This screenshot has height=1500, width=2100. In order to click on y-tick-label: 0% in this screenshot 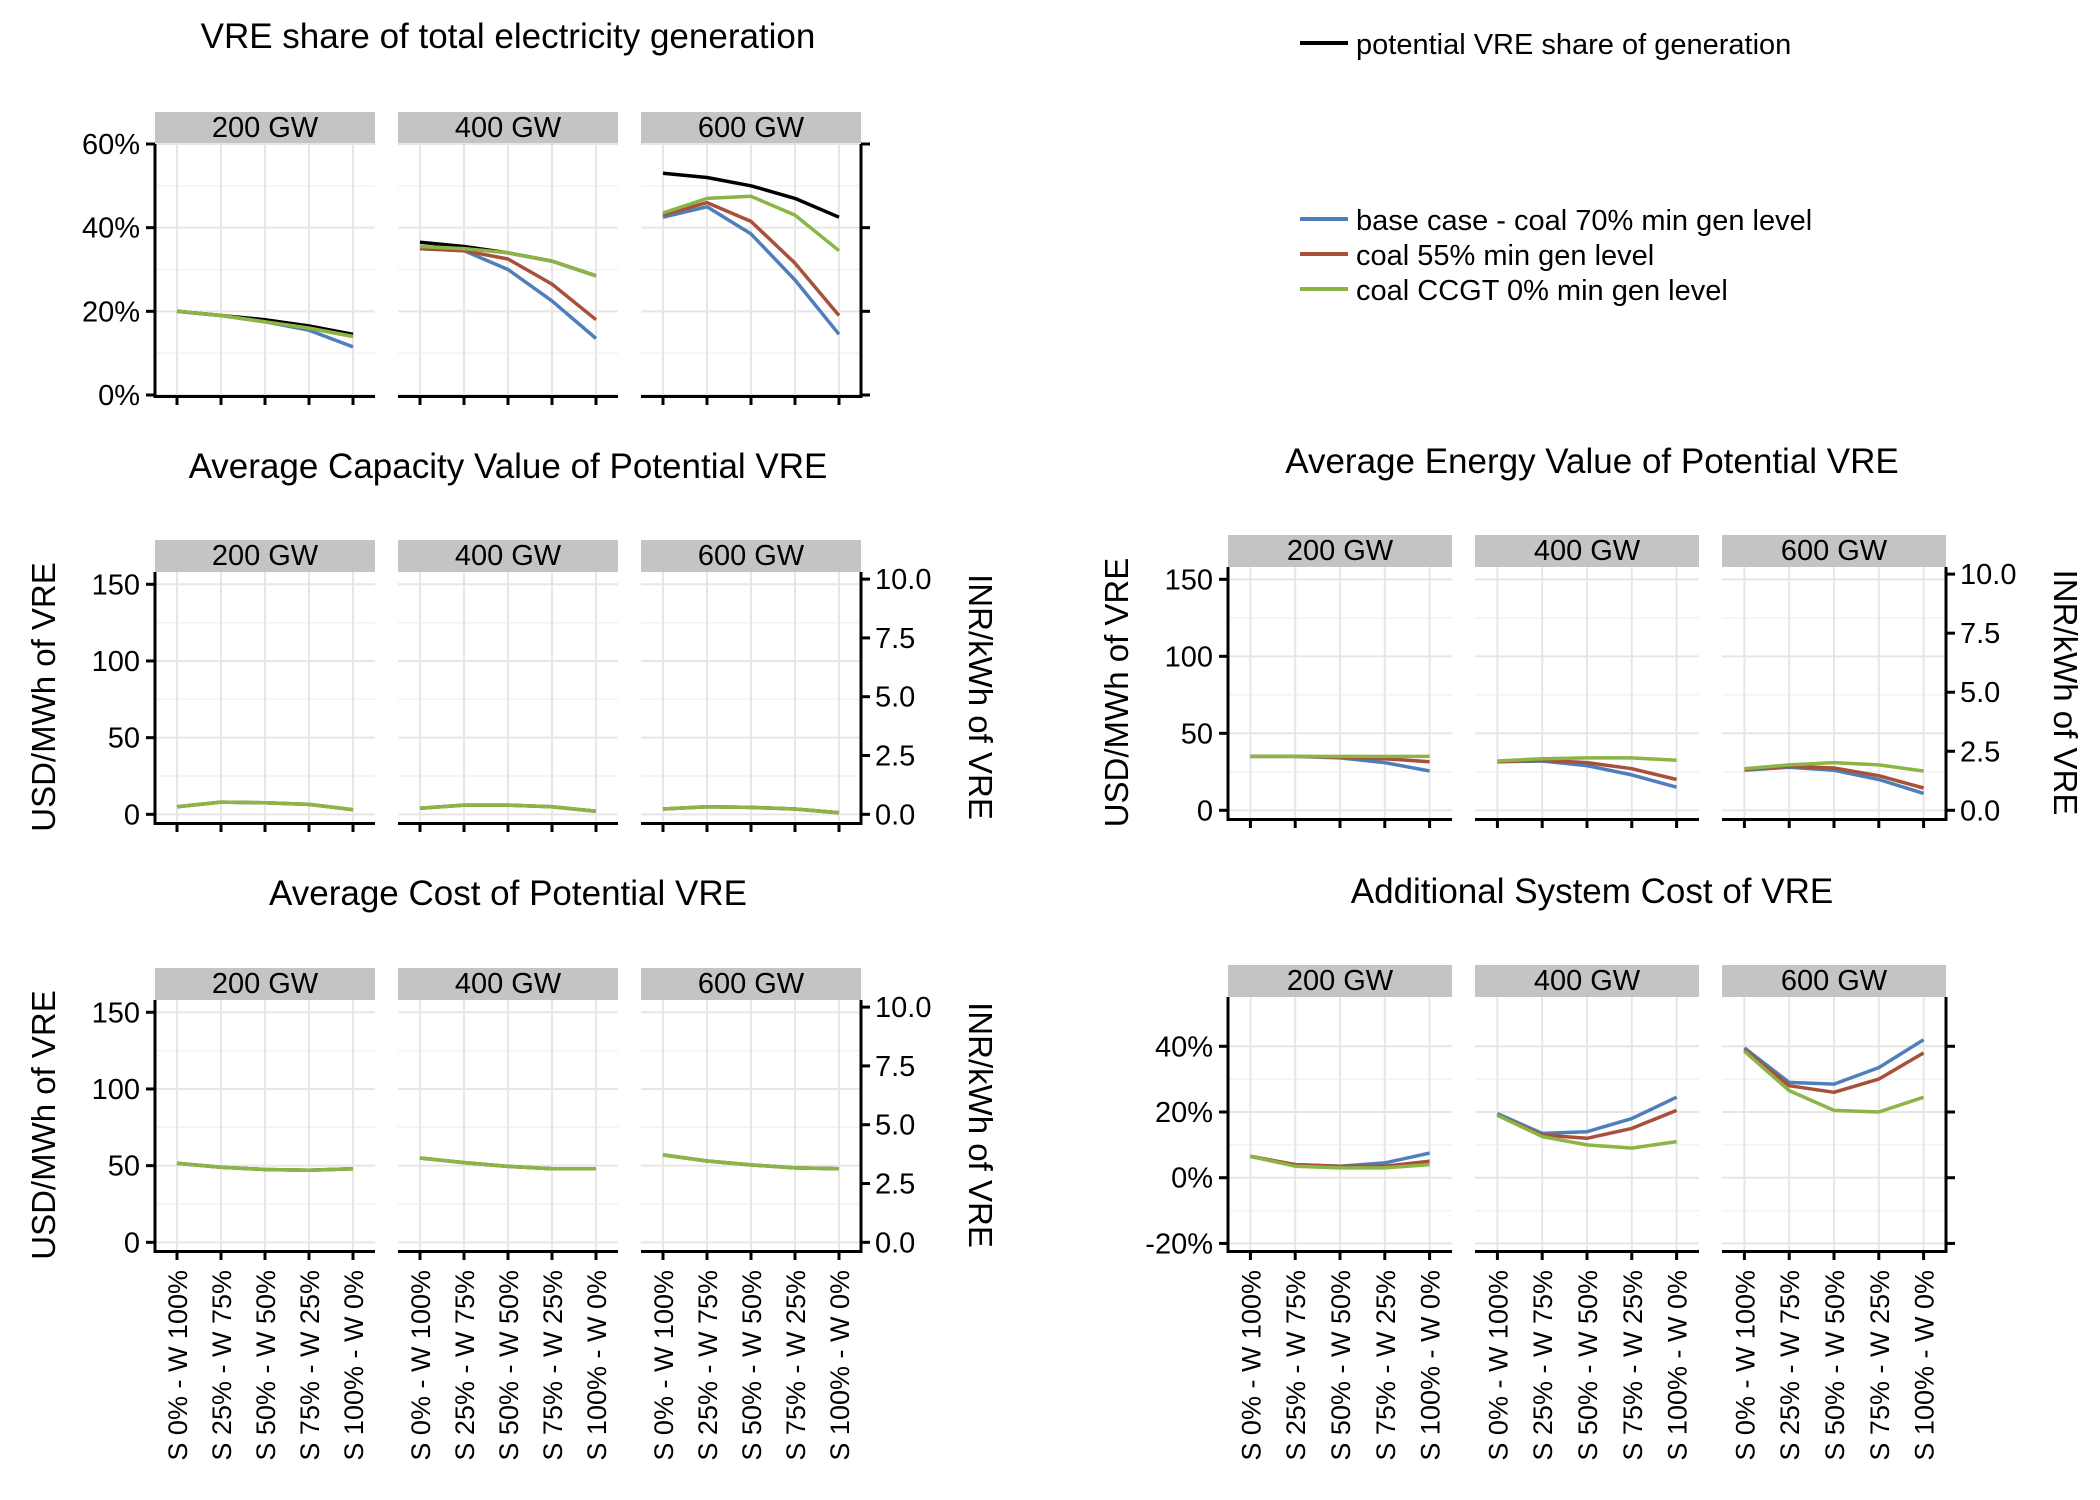, I will do `click(1192, 1179)`.